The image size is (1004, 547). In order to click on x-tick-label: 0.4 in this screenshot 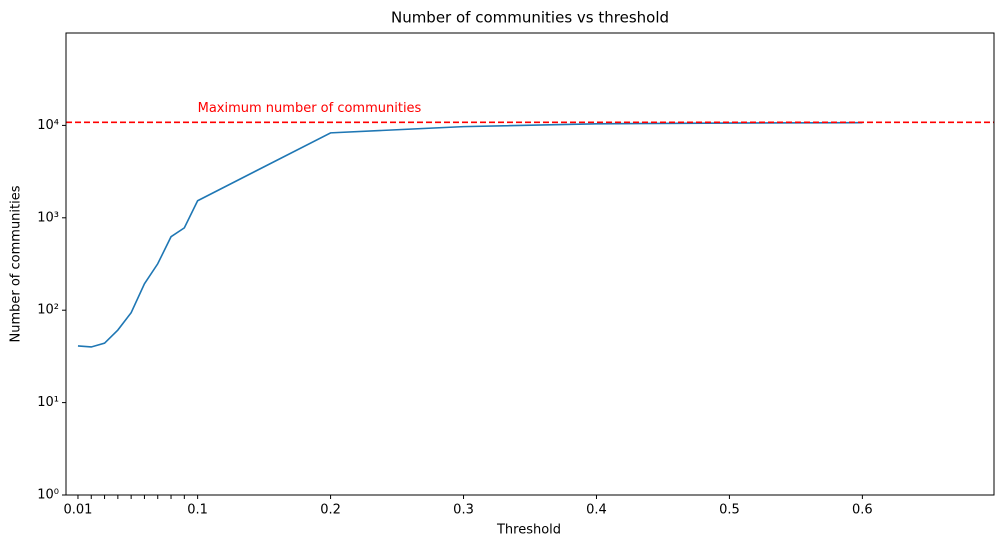, I will do `click(596, 510)`.